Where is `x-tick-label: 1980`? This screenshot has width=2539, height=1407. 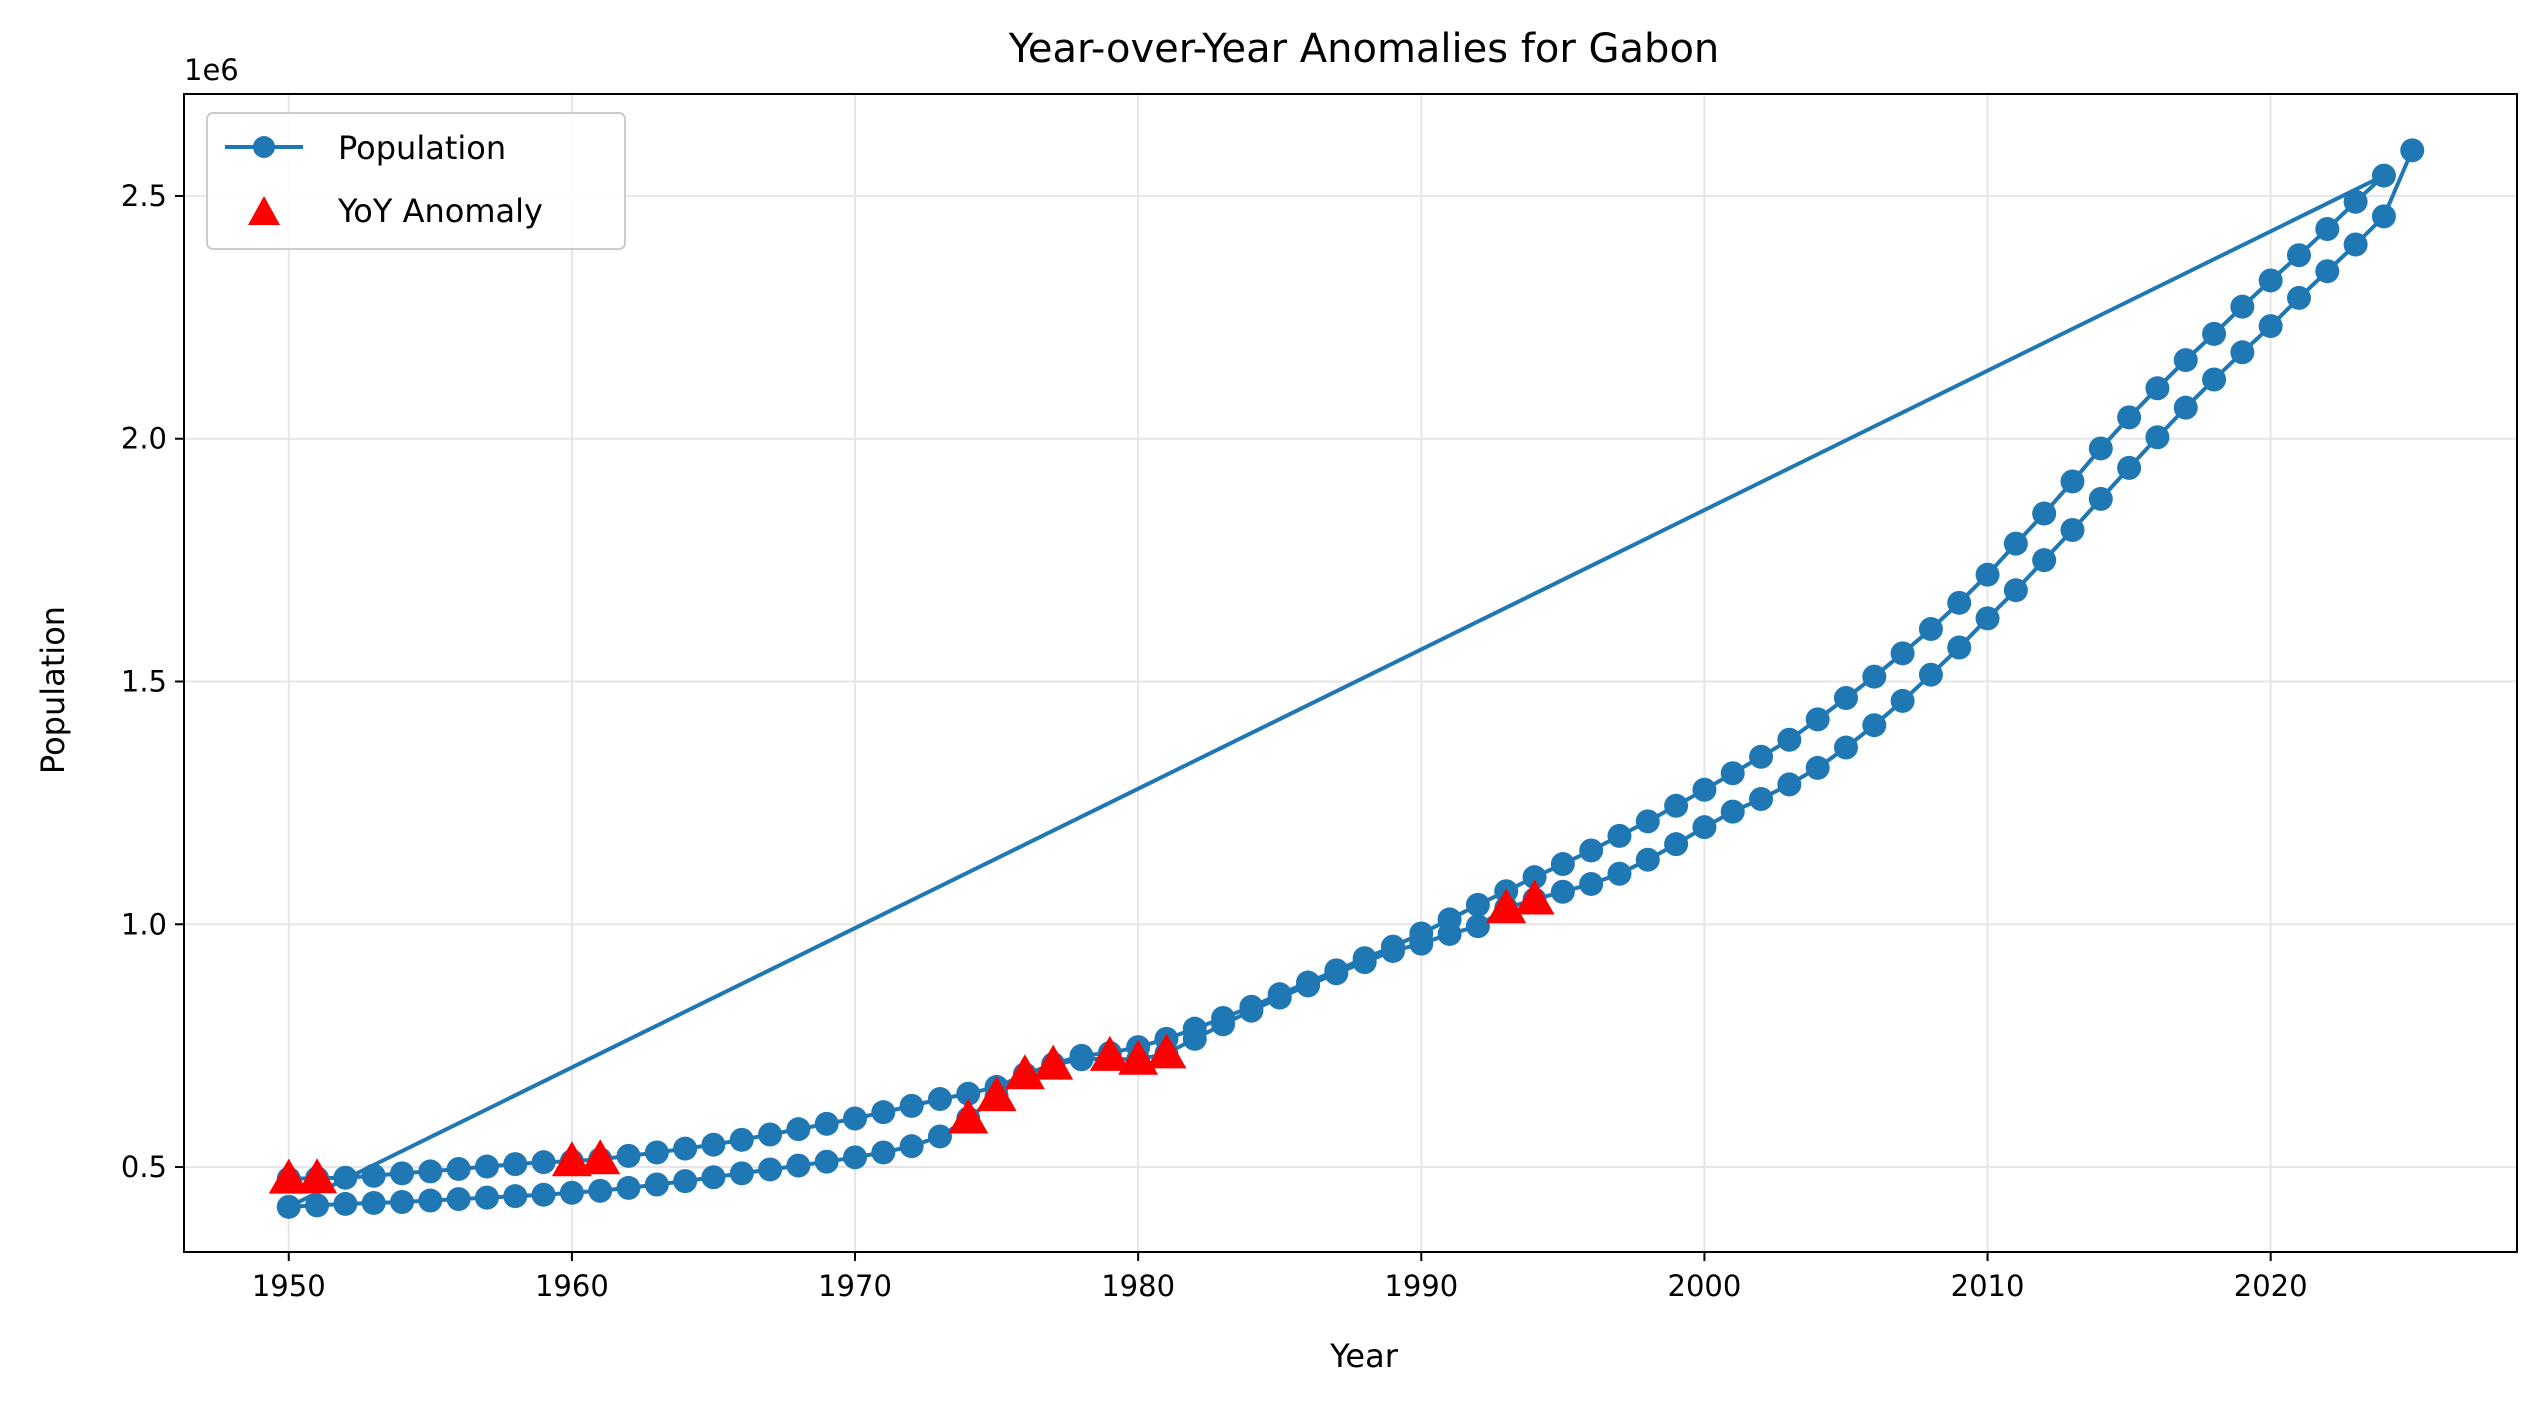
x-tick-label: 1980 is located at coordinates (1138, 1286).